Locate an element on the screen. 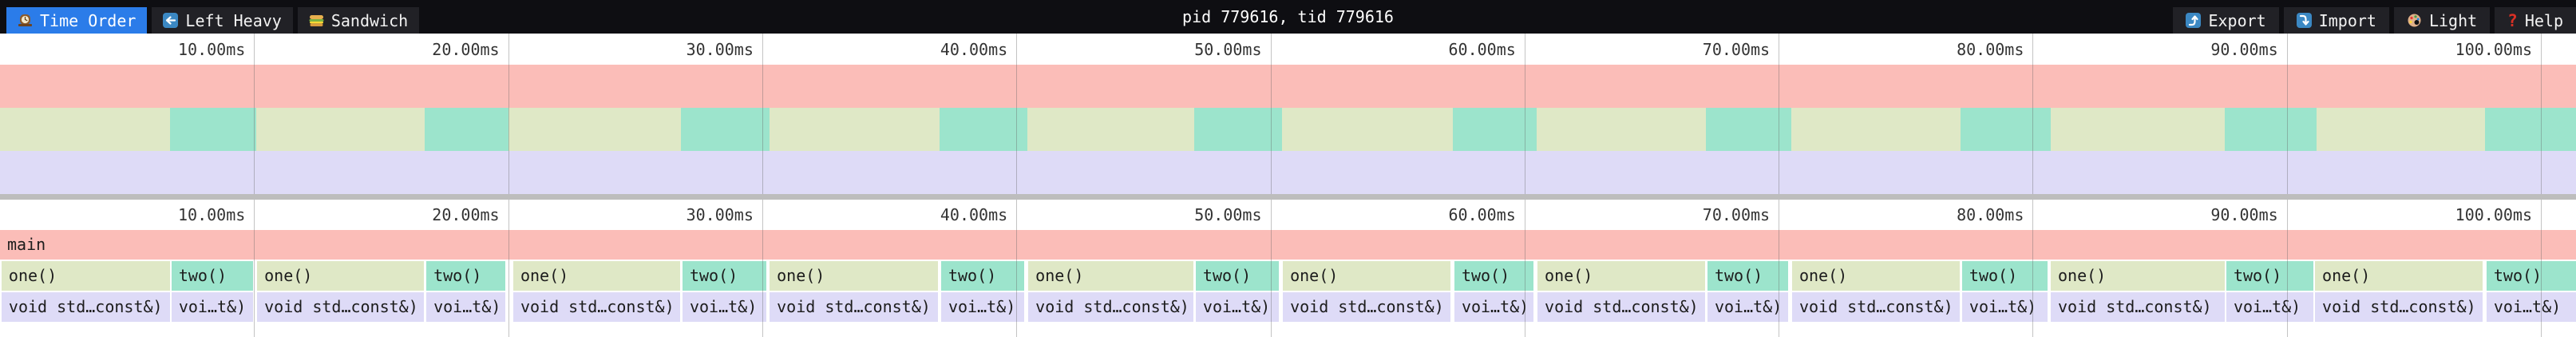  help-icon: ? is located at coordinates (2512, 20).